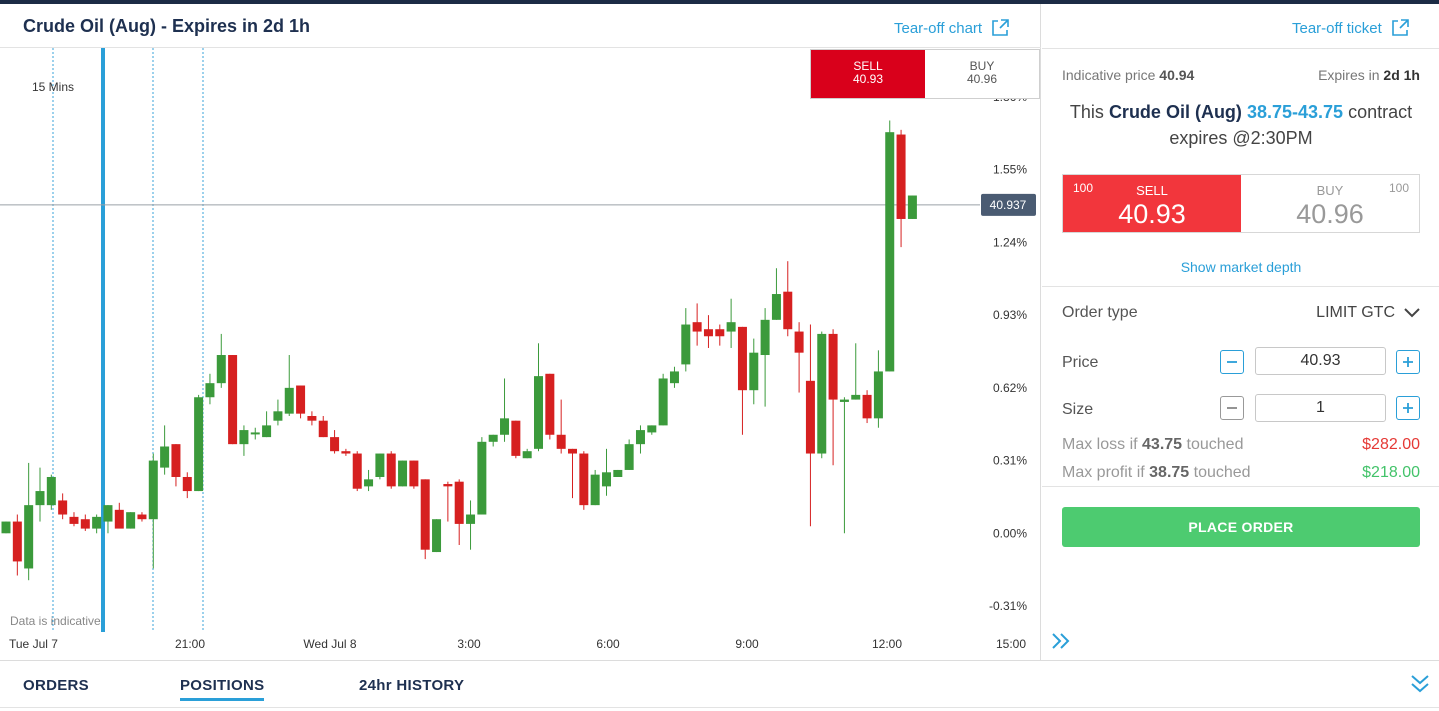 The height and width of the screenshot is (711, 1439). I want to click on plus-icon, so click(1408, 408).